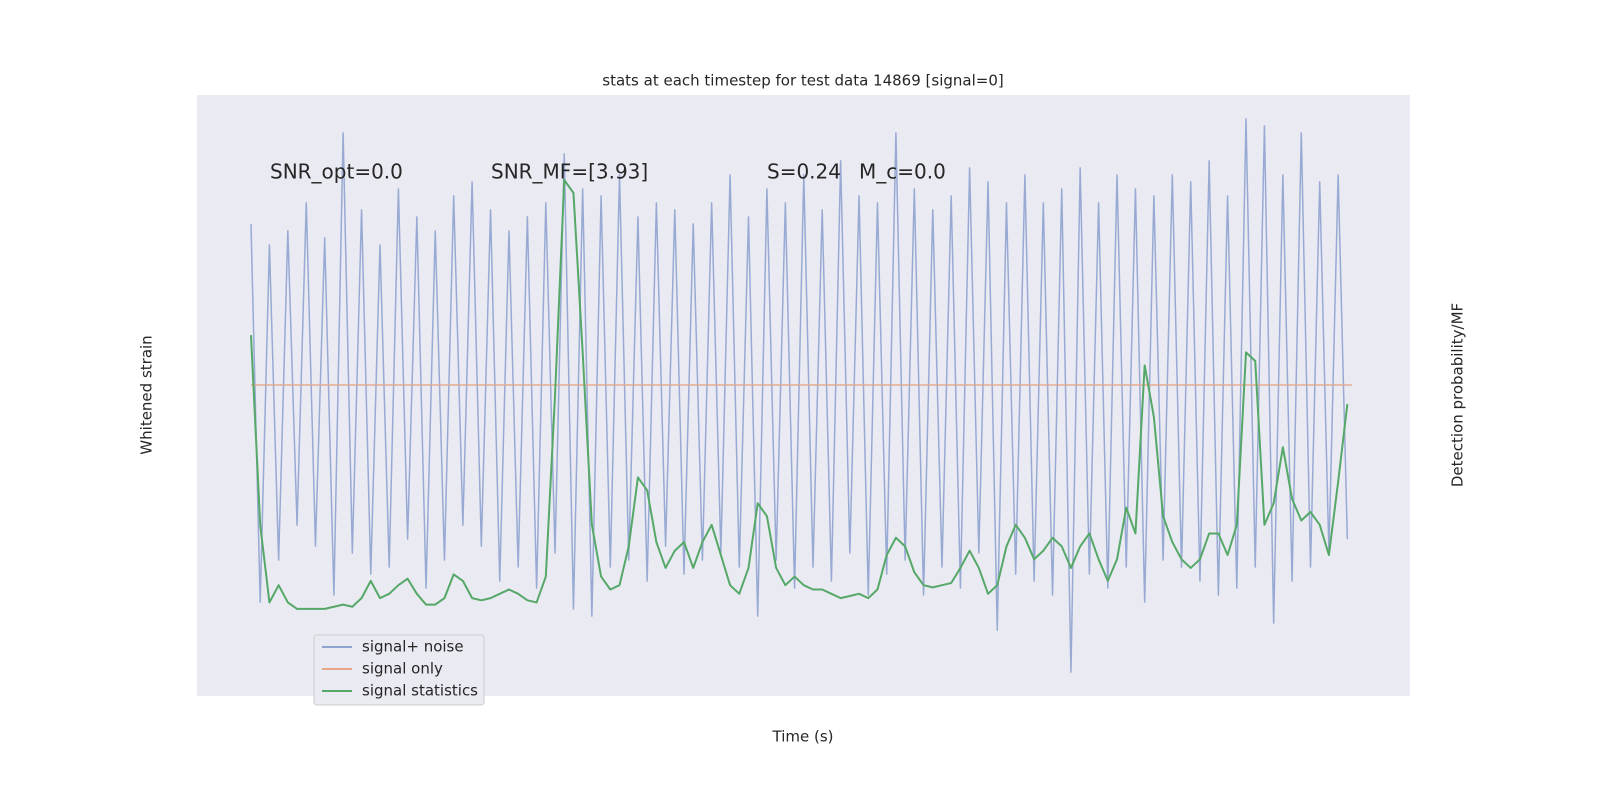  Describe the element at coordinates (569, 172) in the screenshot. I see `annotation: SNR_MF=[3.93]` at that location.